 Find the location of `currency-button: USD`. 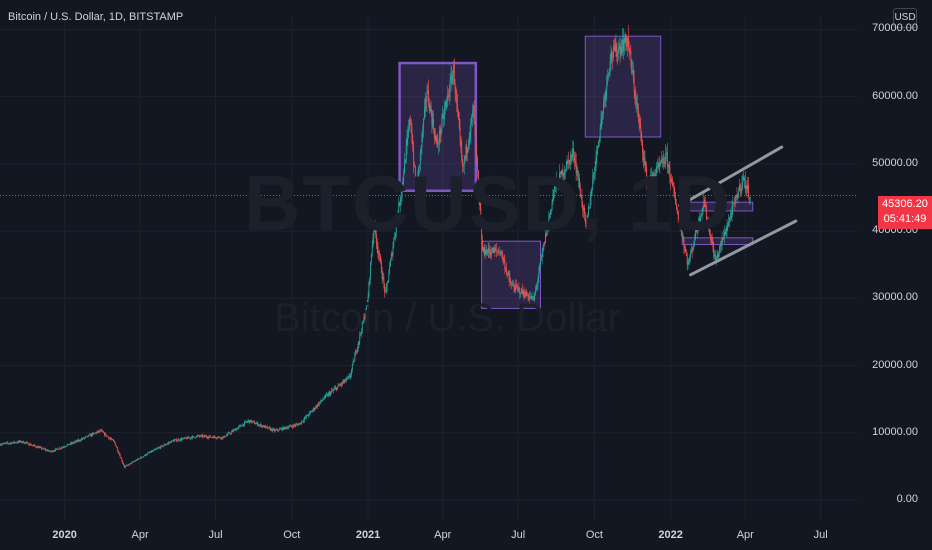

currency-button: USD is located at coordinates (905, 18).